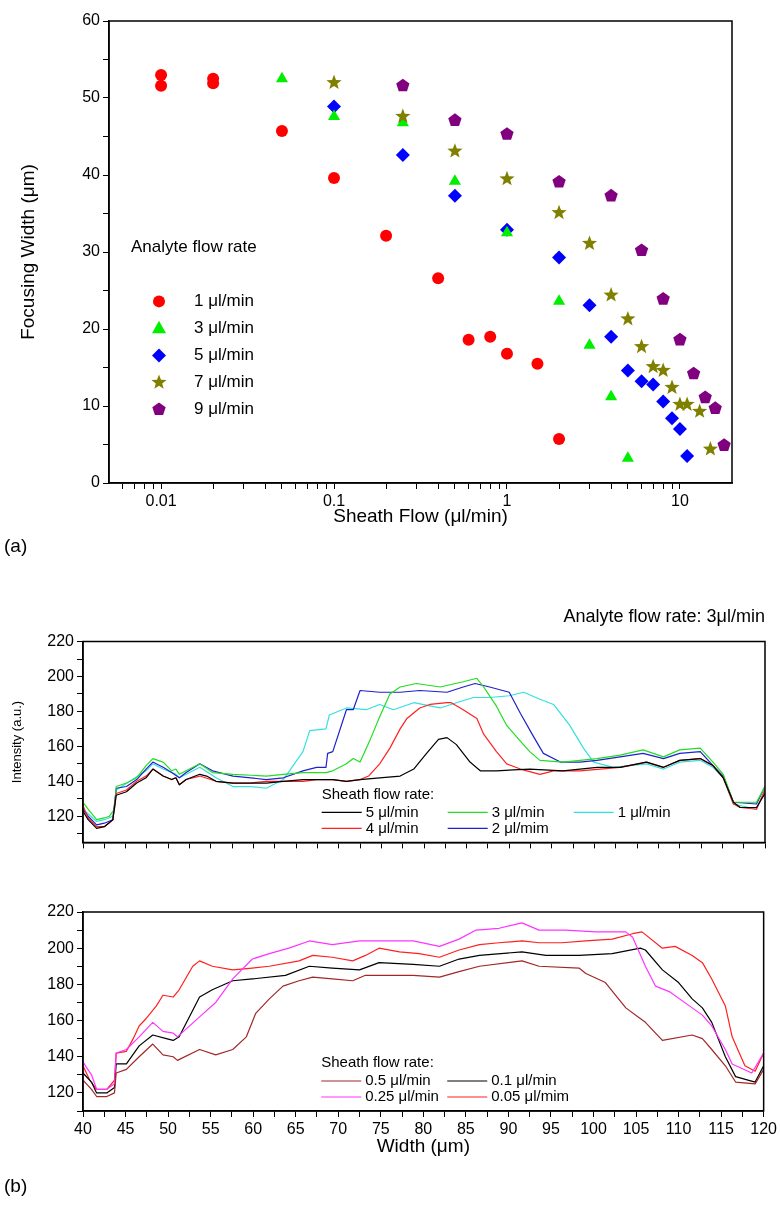 Image resolution: width=780 pixels, height=1222 pixels. Describe the element at coordinates (402, 1096) in the screenshot. I see `legend-label: 0.25 μl/min` at that location.